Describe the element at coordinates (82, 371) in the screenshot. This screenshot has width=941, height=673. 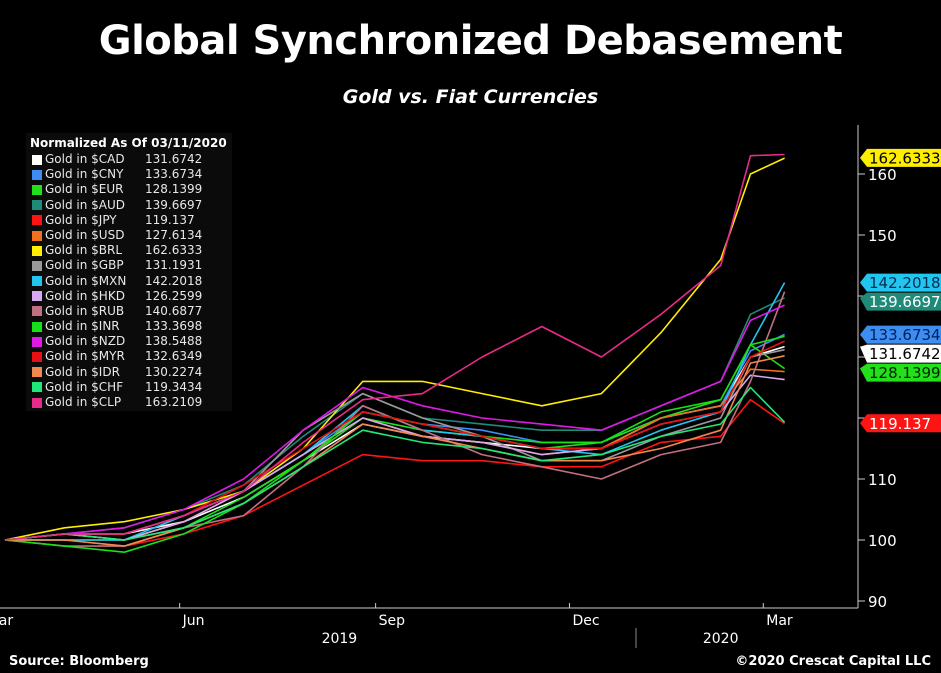
I see `legend-series-name: Gold in $IDR` at that location.